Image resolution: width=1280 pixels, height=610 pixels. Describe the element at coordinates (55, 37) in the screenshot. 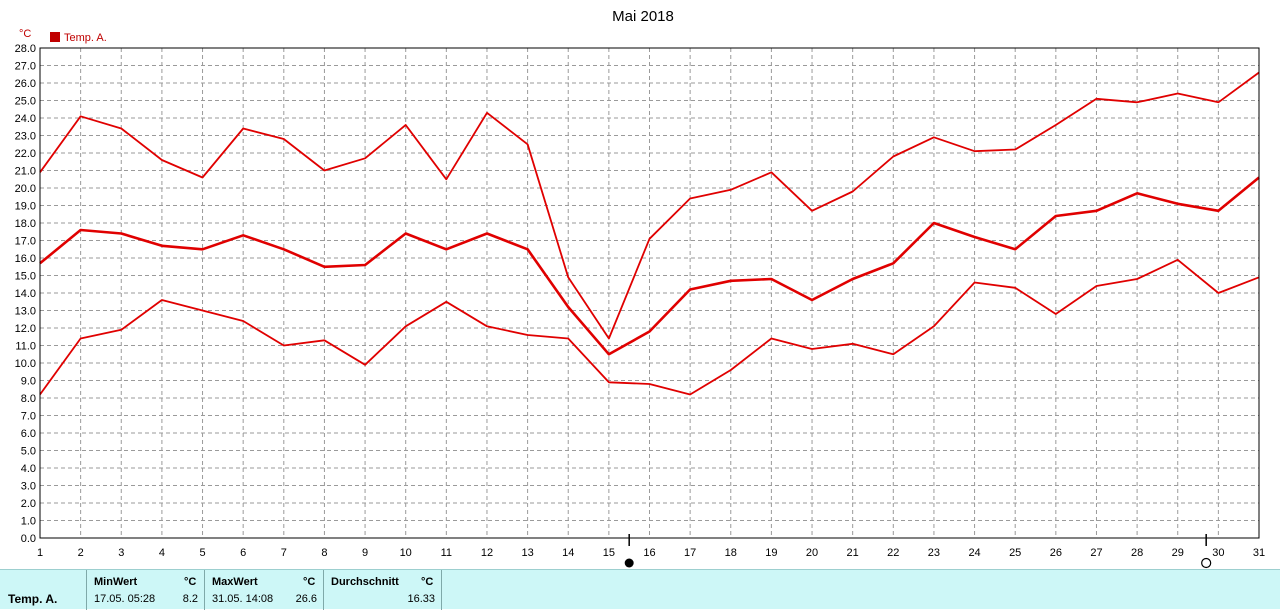

I see `legend-swatch` at that location.